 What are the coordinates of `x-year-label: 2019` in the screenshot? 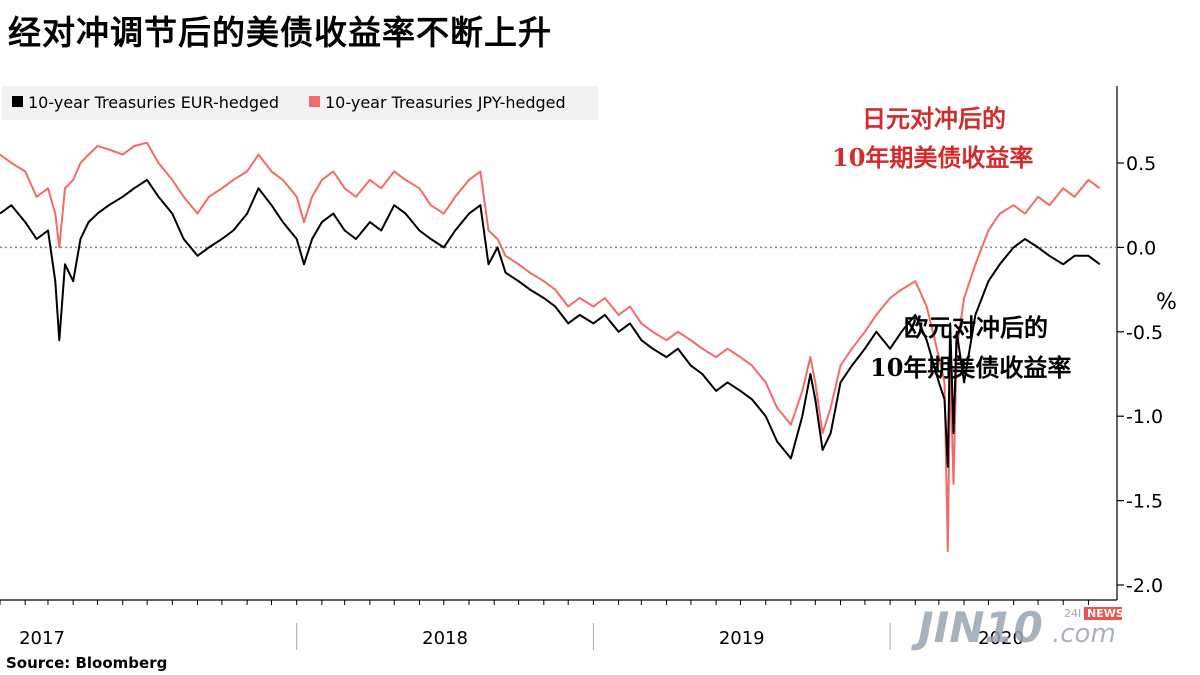 It's located at (742, 638).